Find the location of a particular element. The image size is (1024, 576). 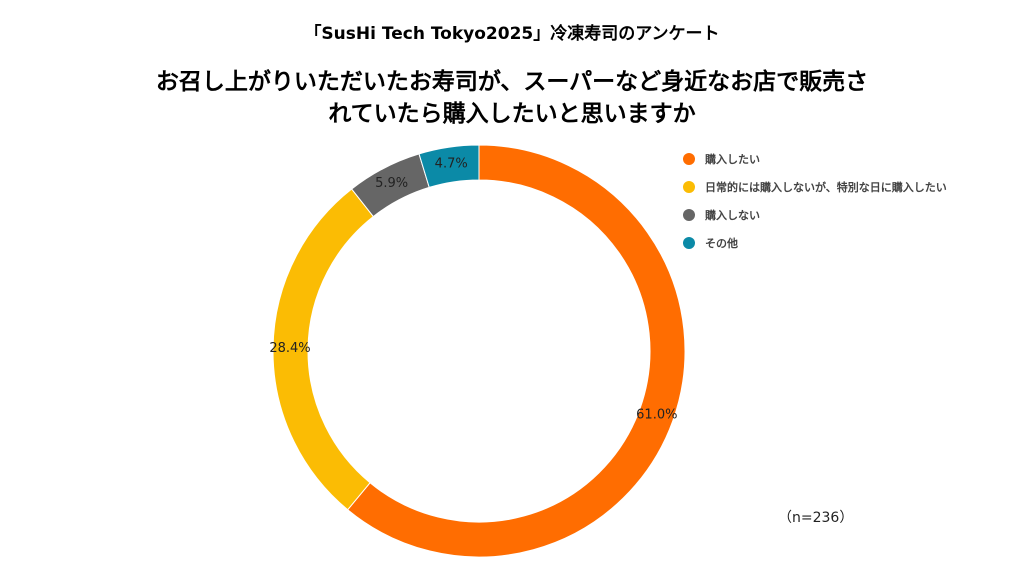

legend-label-2: 購入しない is located at coordinates (732, 215).